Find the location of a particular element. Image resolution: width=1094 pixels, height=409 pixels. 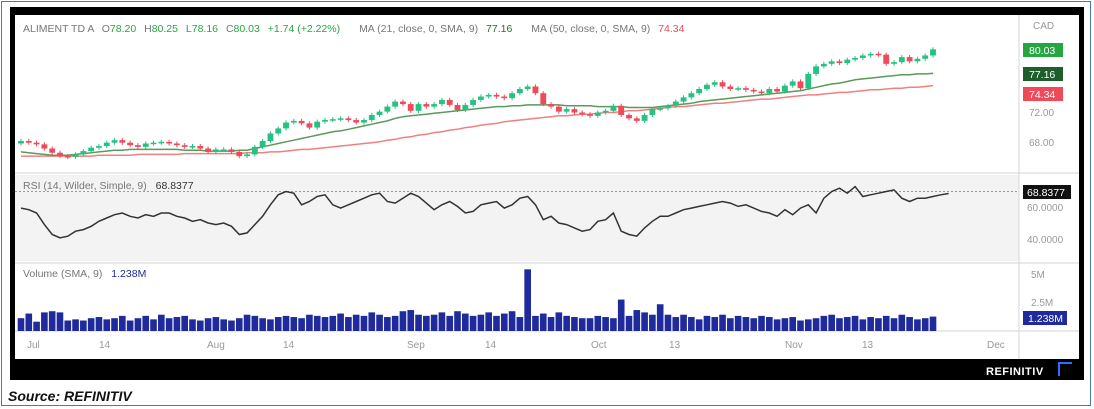

currency-label: CAD is located at coordinates (1043, 26).